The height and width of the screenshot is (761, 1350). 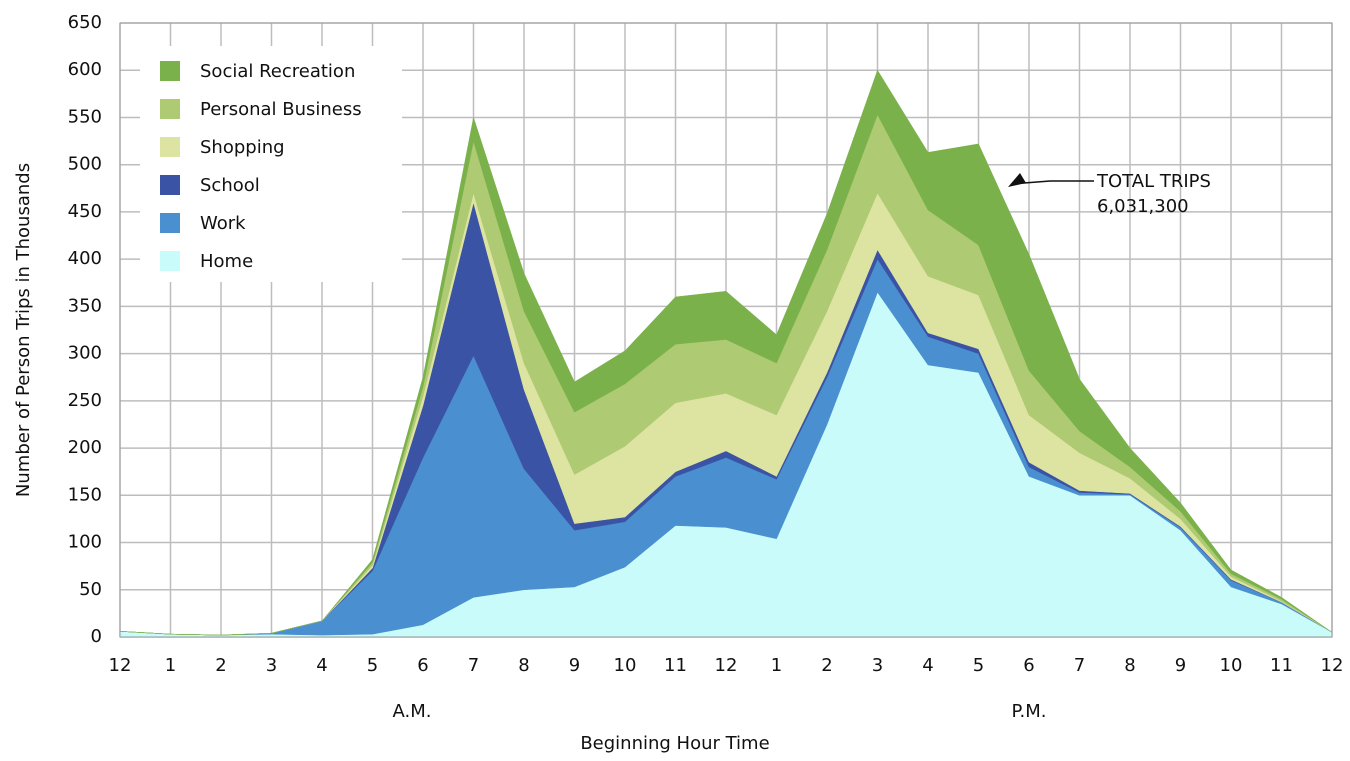 I want to click on y-tick-label: 600, so click(x=85, y=69).